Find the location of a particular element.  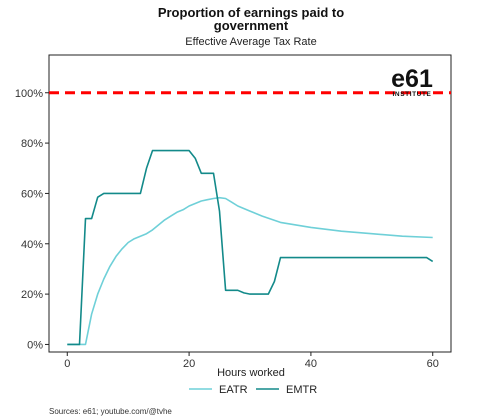

source-note: Sources: e61; youtube.com/@tvhe is located at coordinates (110, 411).